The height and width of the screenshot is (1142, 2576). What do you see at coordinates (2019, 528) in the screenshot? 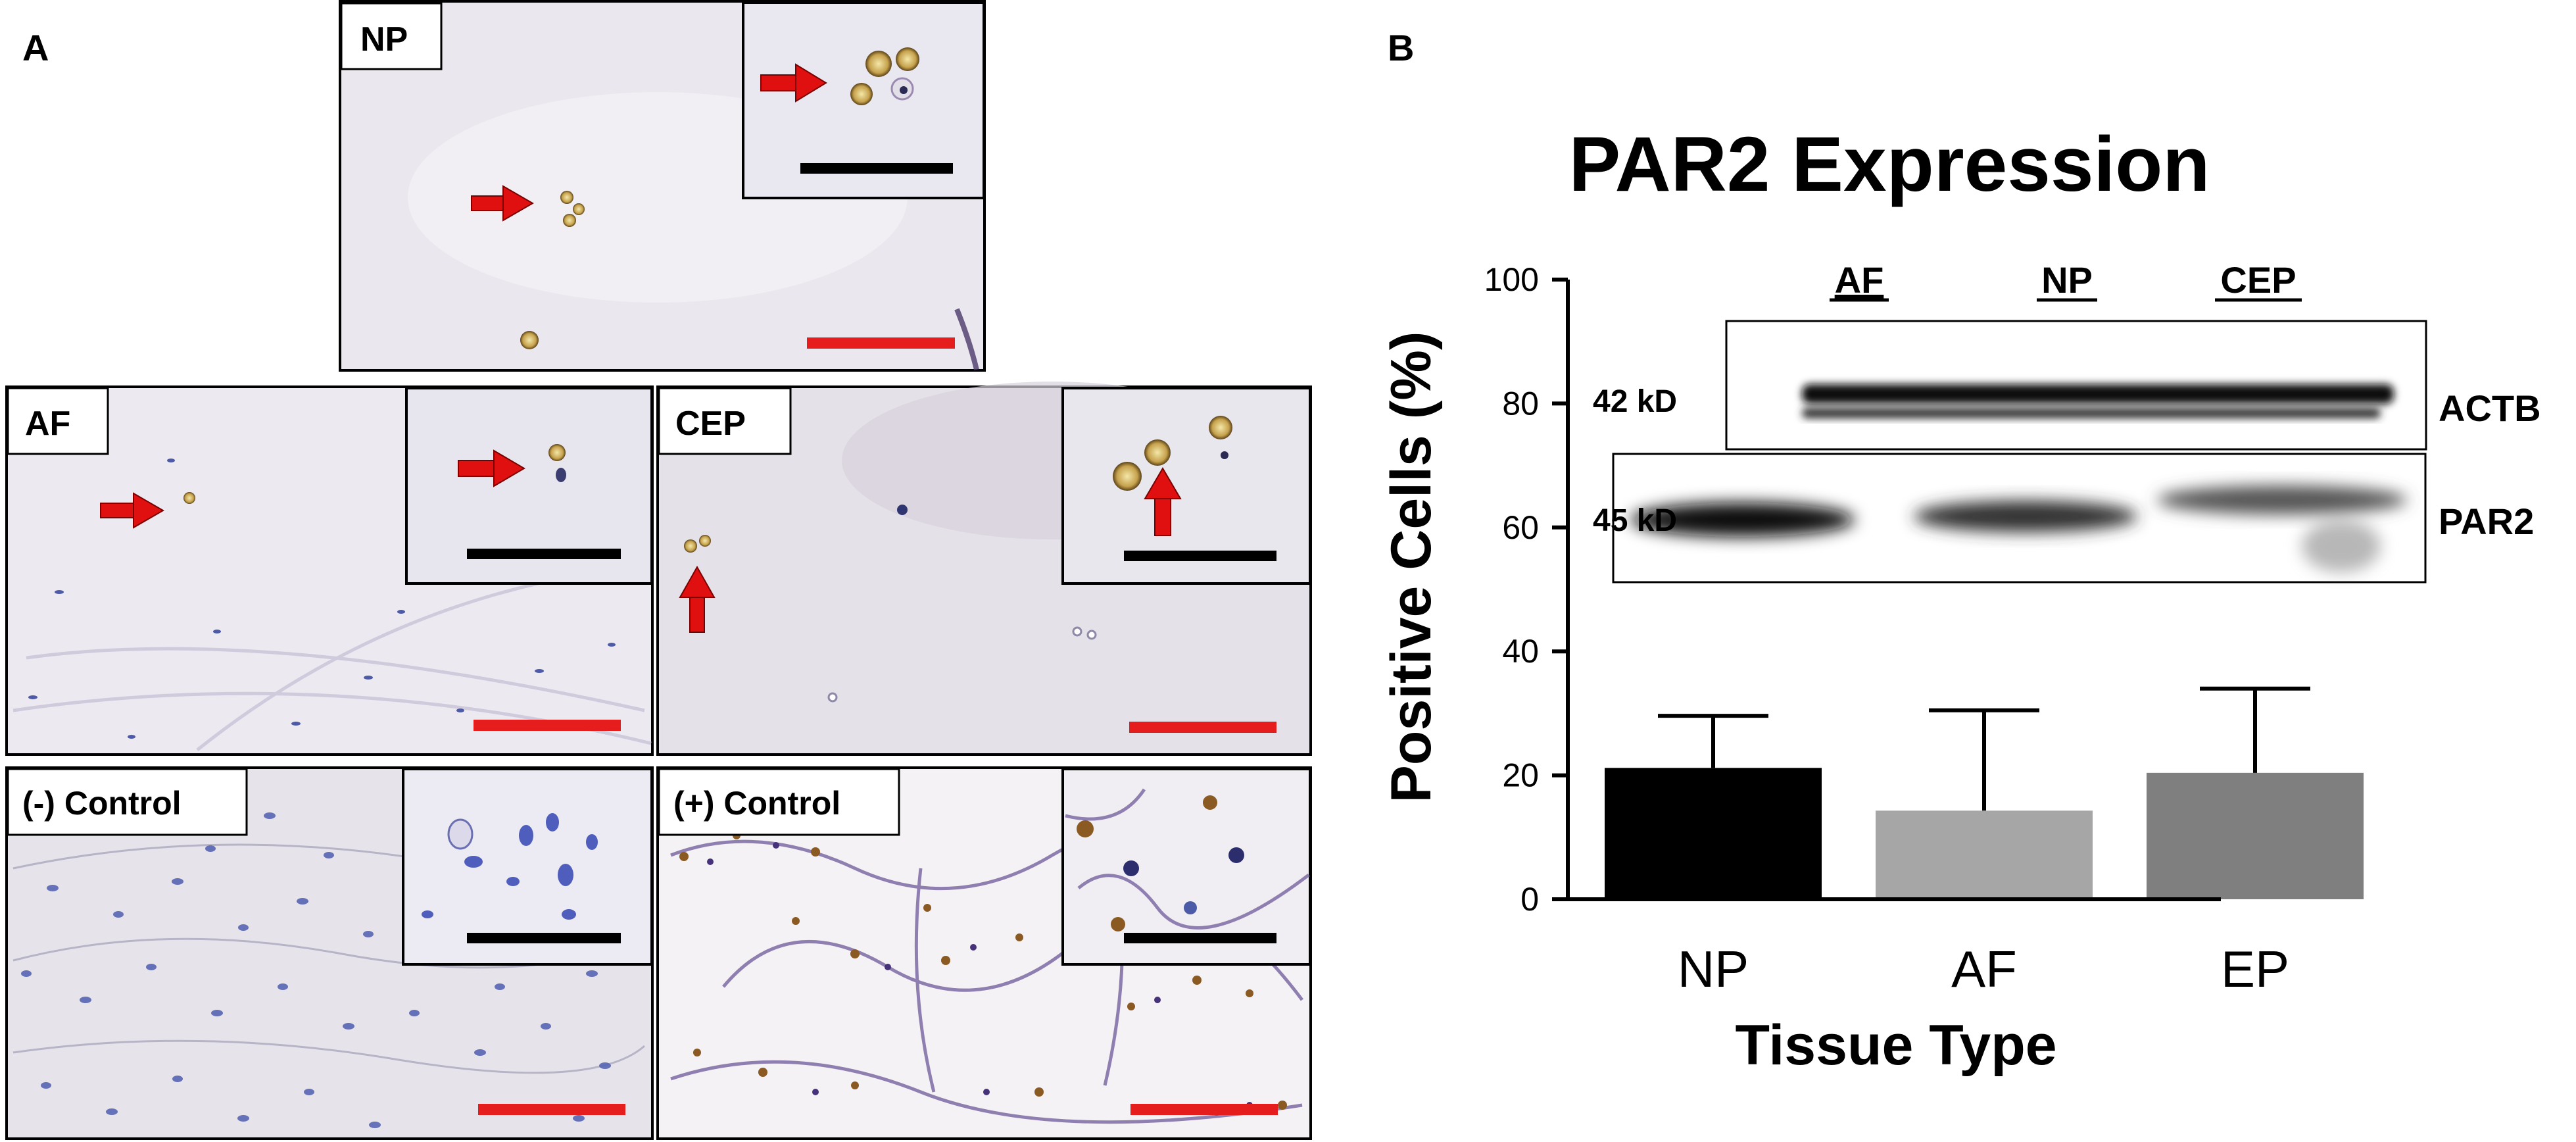
I see `par2-bands` at bounding box center [2019, 528].